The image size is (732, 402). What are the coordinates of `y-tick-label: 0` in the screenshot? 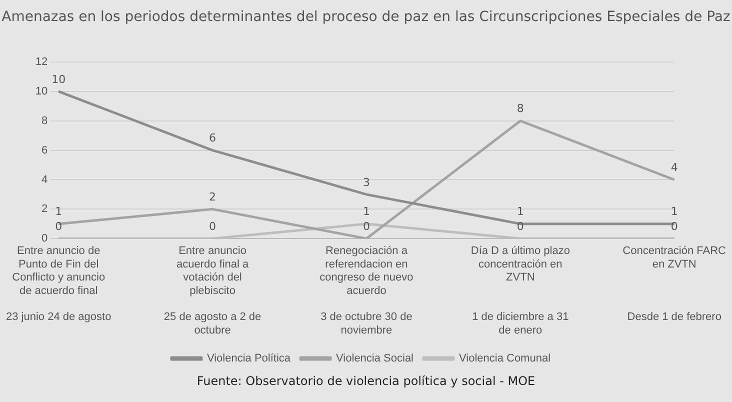 It's located at (44, 238).